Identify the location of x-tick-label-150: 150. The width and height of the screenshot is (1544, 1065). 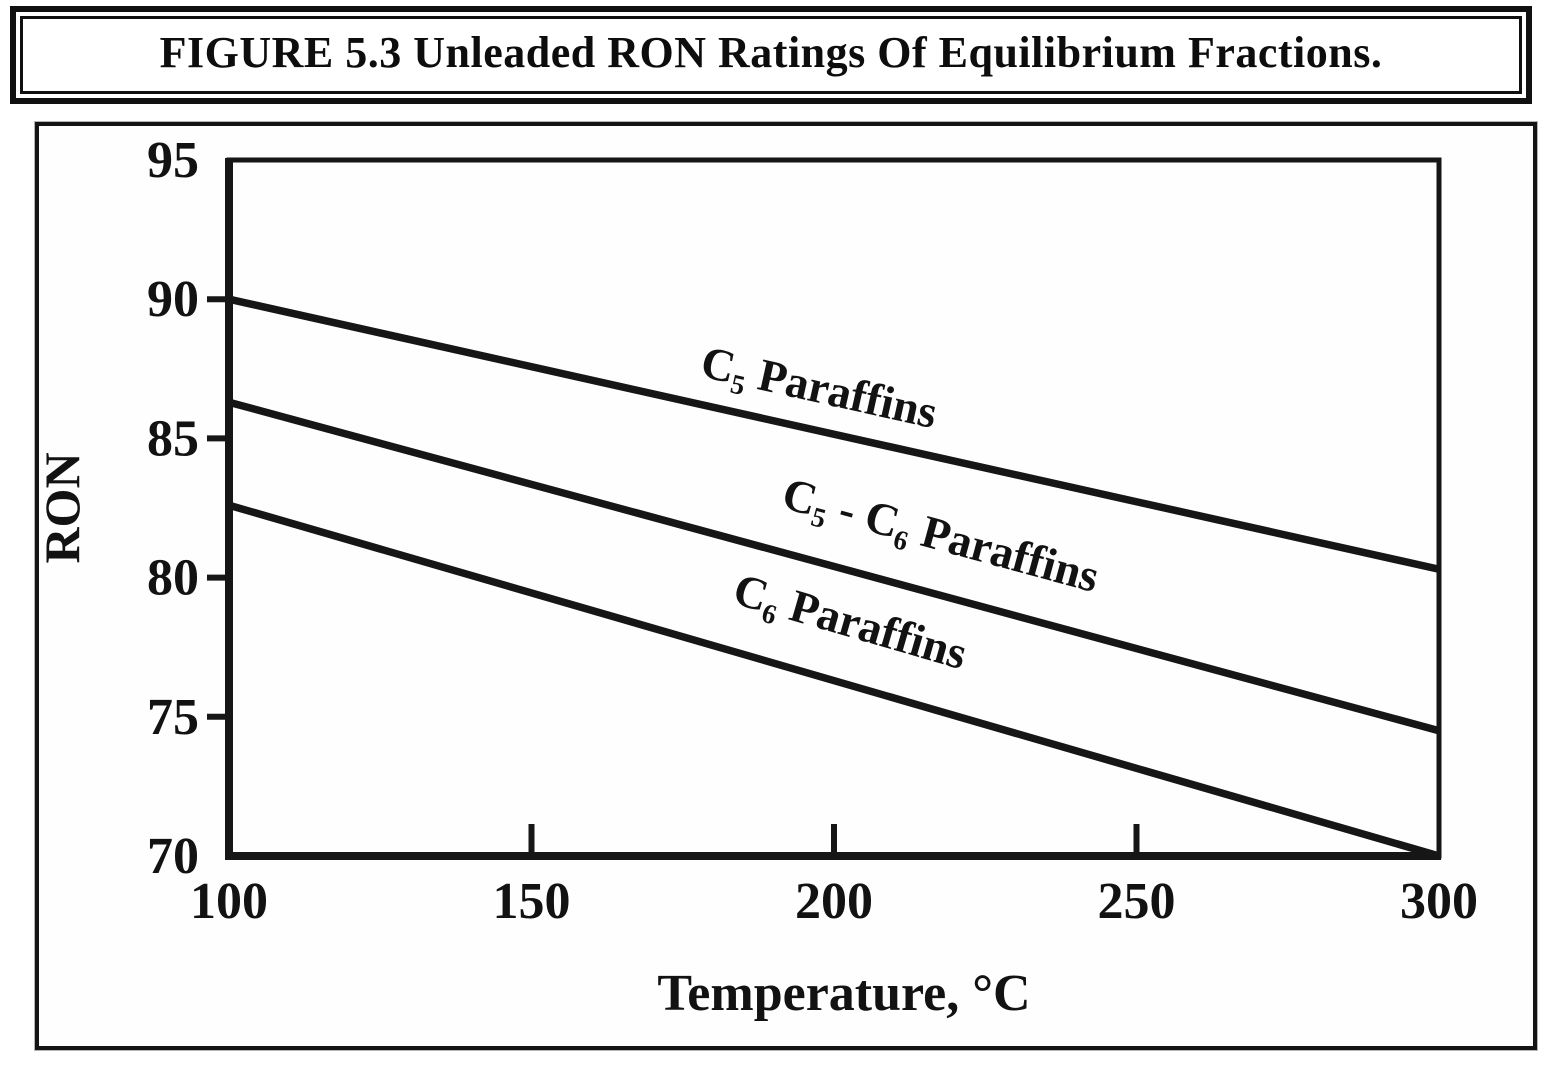
(532, 901).